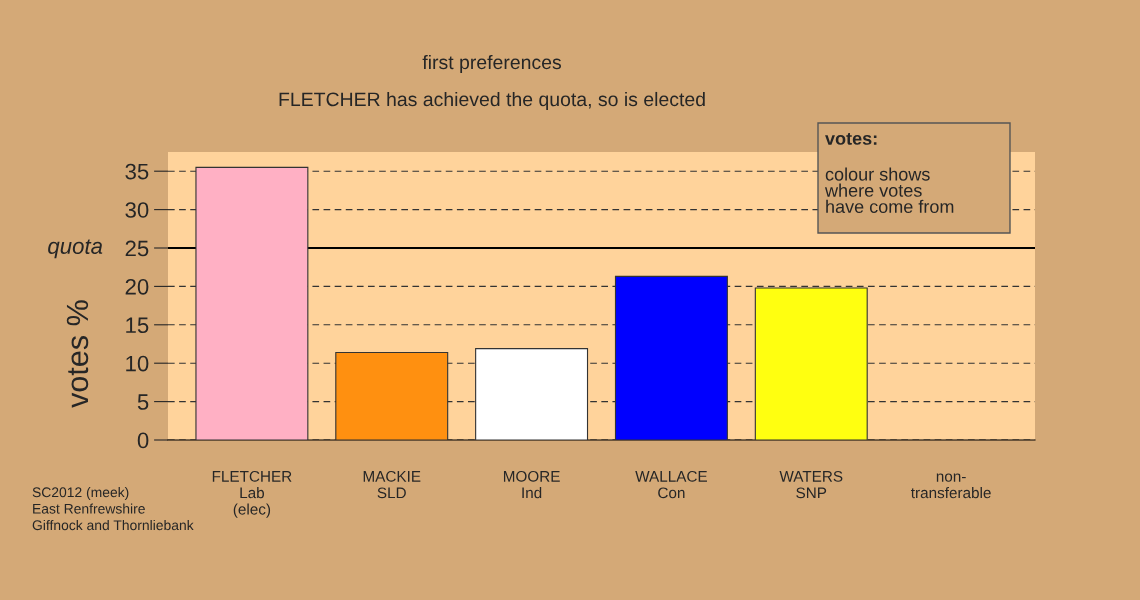 The height and width of the screenshot is (600, 1140). I want to click on text: votes:, so click(851, 138).